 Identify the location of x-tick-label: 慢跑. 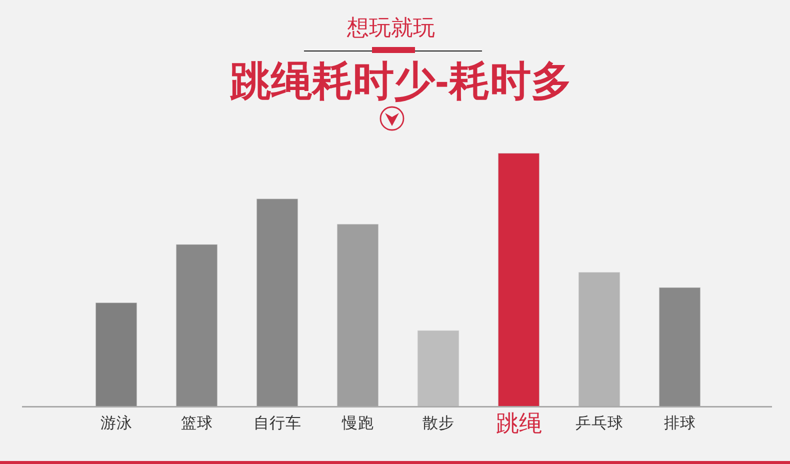
(357, 423).